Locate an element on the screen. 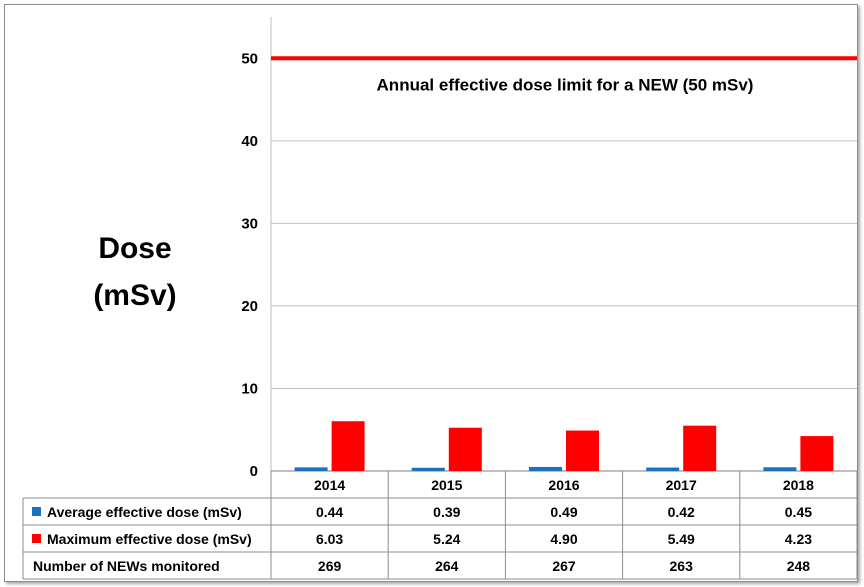 This screenshot has width=864, height=587. extra-row-value: 264 is located at coordinates (447, 566).